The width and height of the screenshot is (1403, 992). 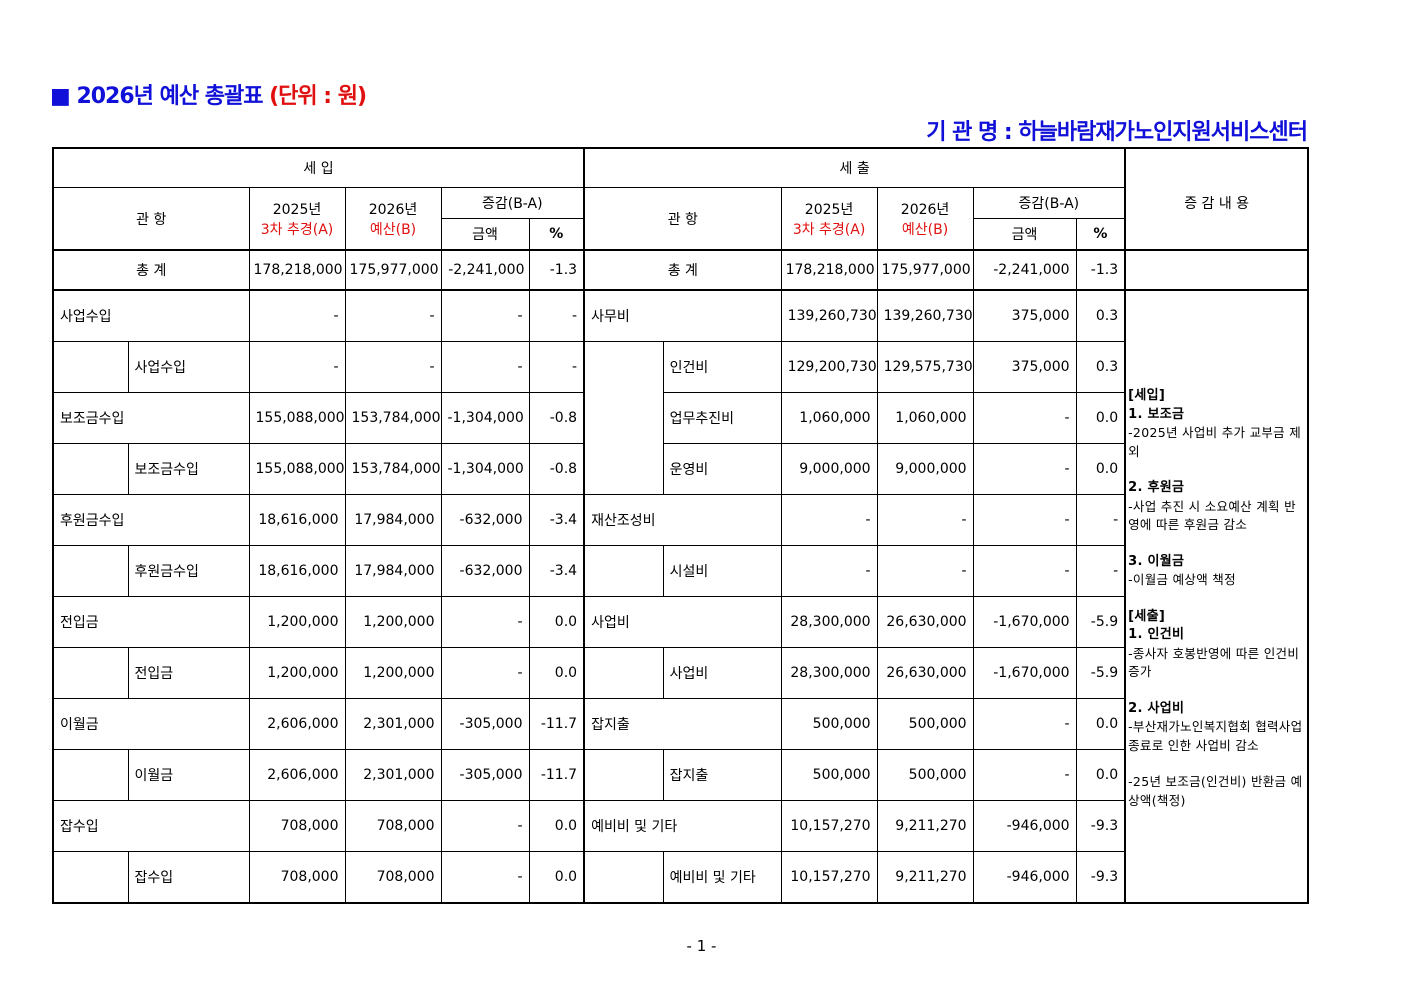 I want to click on income-total-a: 178,218,000, so click(x=297, y=270).